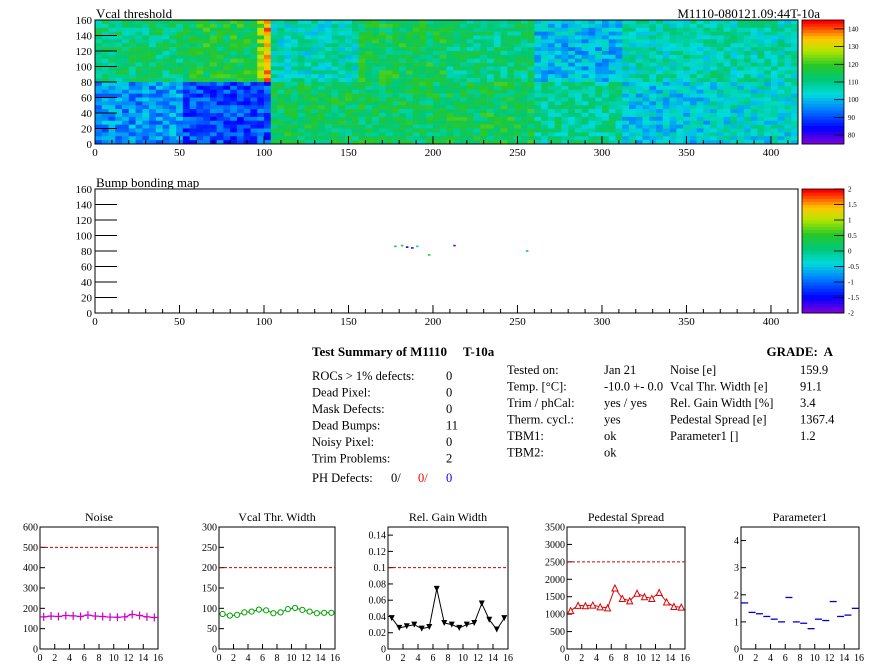 Image resolution: width=896 pixels, height=672 pixels. What do you see at coordinates (686, 153) in the screenshot?
I see `vcal-xtick-7: 350` at bounding box center [686, 153].